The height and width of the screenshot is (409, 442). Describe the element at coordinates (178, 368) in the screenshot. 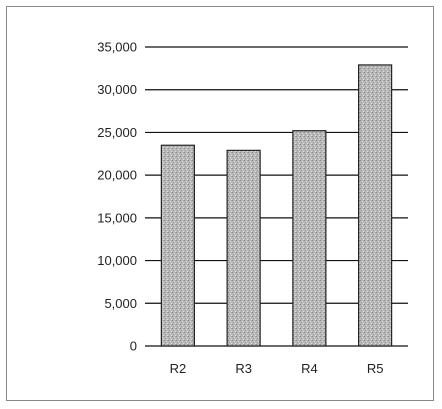

I see `x-tick-label: R2` at that location.